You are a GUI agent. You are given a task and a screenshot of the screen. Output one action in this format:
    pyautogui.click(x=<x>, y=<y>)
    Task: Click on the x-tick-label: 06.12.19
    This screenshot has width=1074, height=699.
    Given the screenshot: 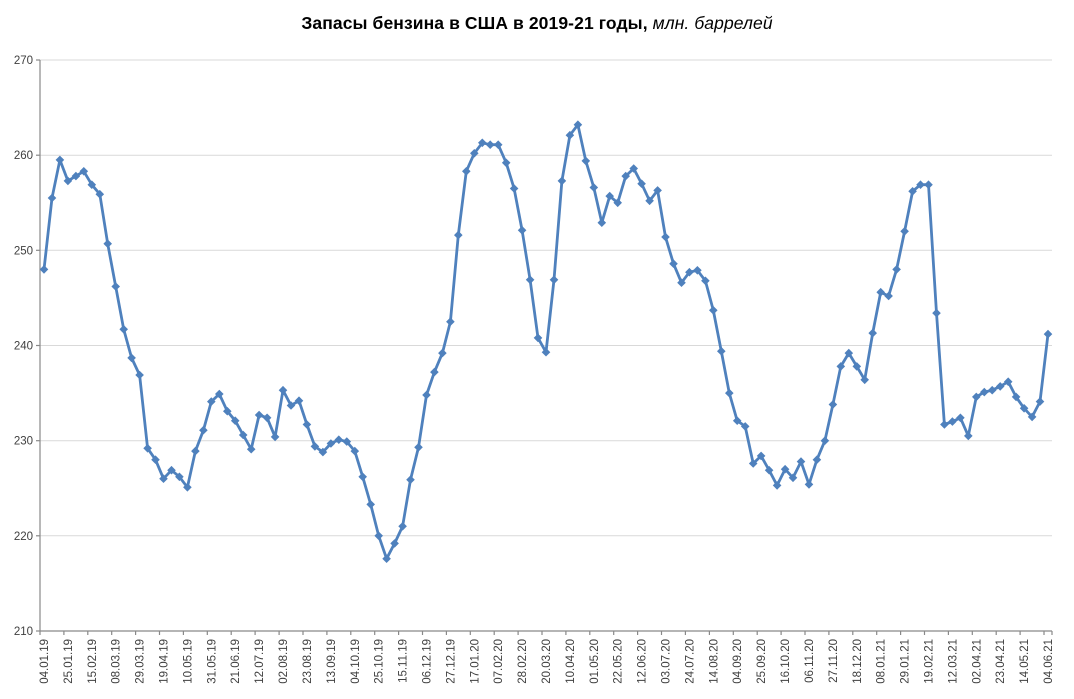 What is the action you would take?
    pyautogui.click(x=428, y=661)
    